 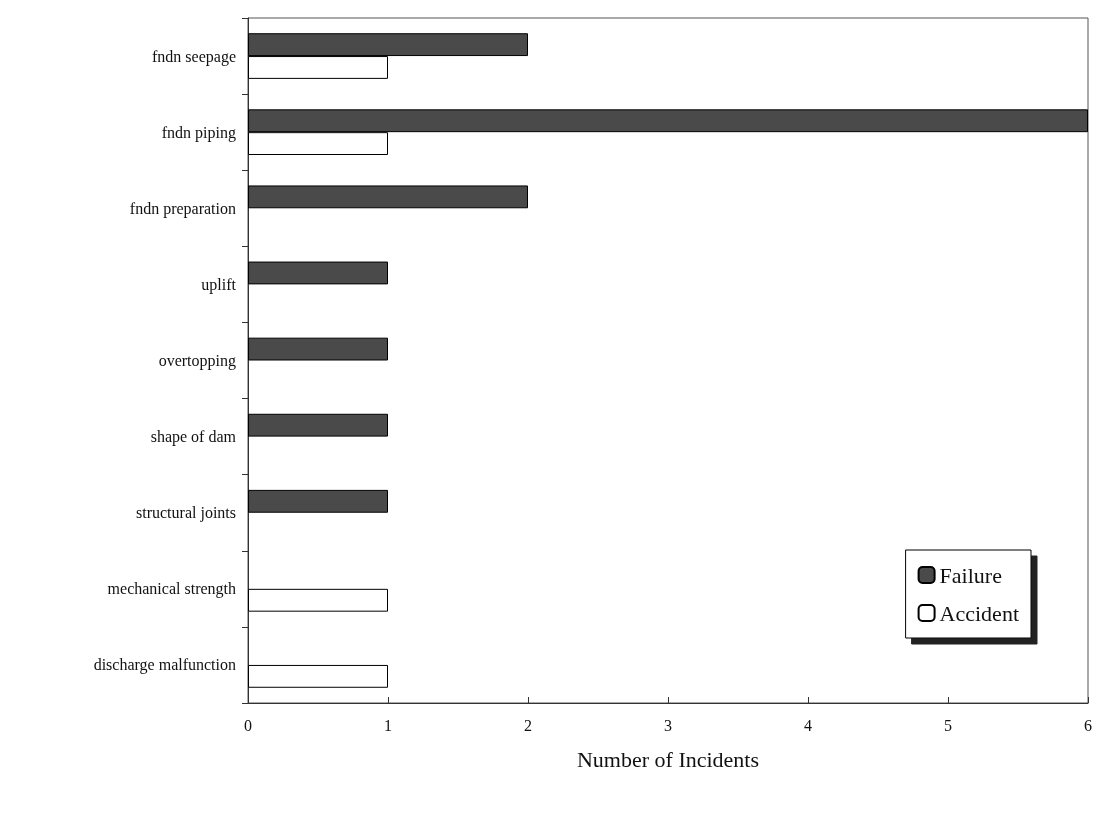 I want to click on y-tick-label: fndn piping, so click(x=198, y=132).